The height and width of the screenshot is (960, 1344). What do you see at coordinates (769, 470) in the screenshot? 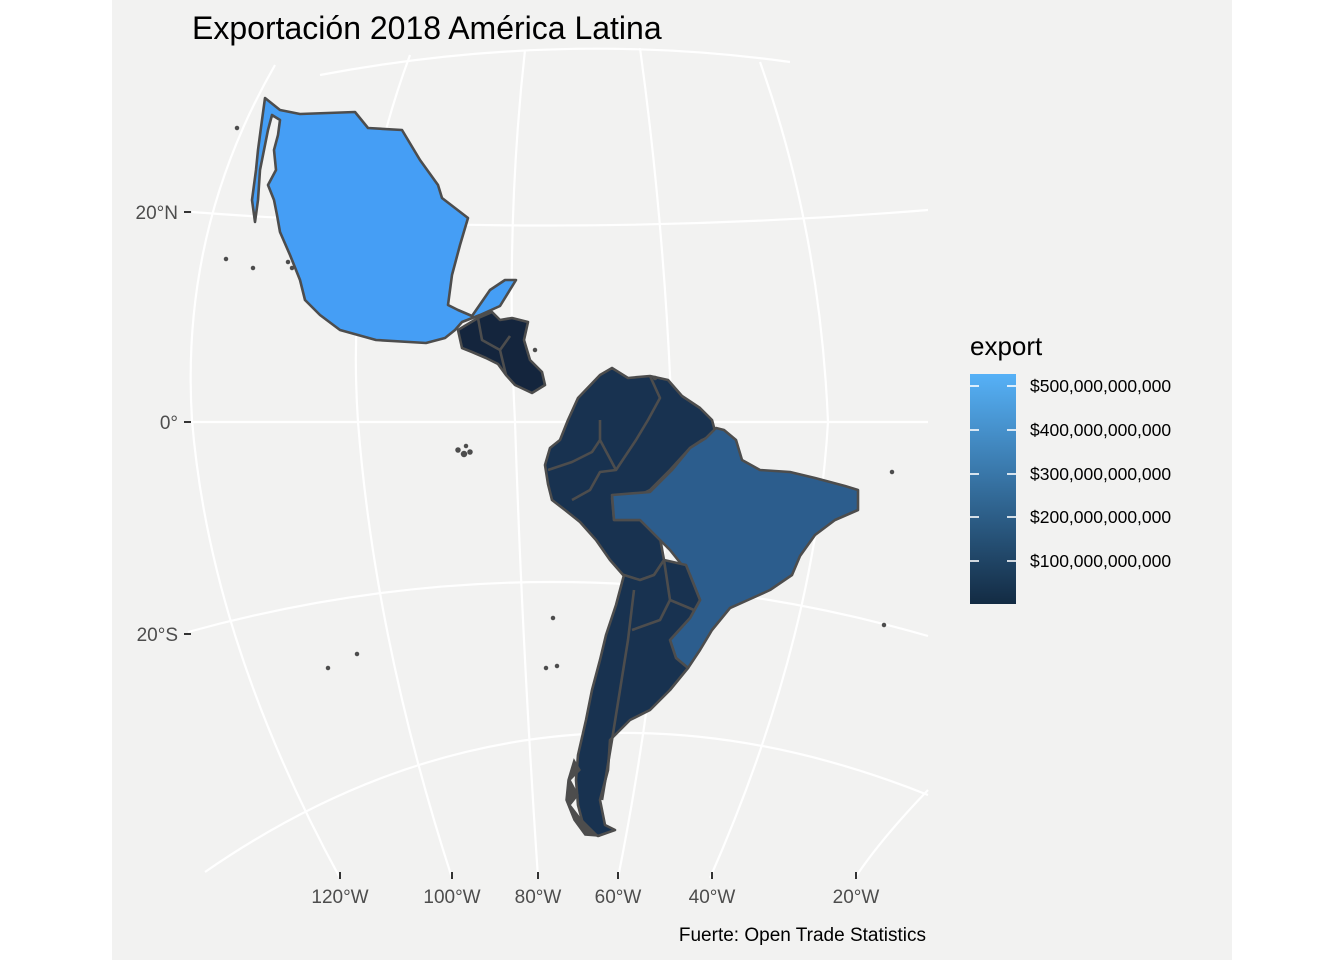
I see `graticule-lon-40w` at bounding box center [769, 470].